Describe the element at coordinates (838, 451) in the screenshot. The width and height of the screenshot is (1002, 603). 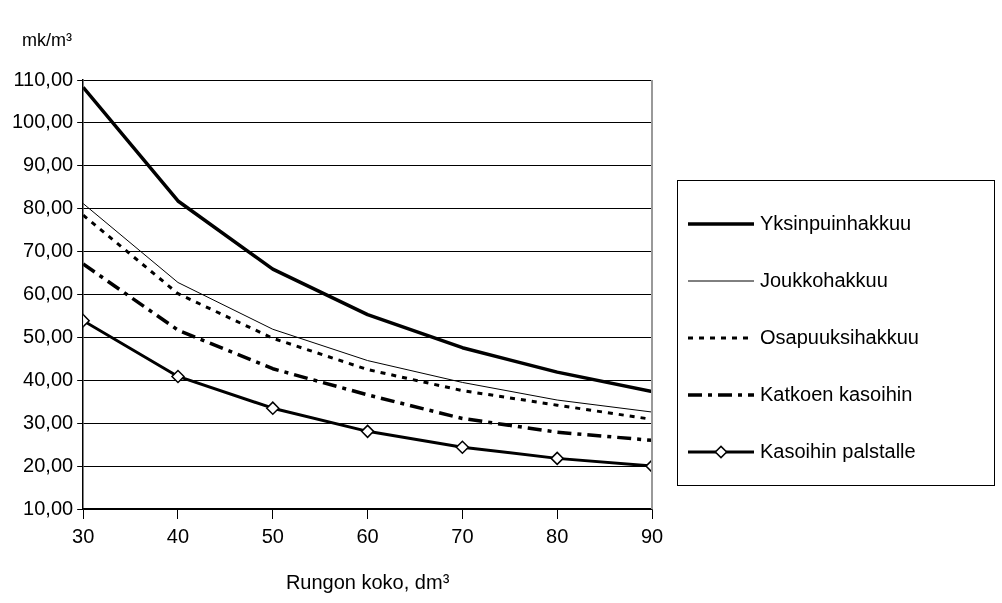
I see `legend-label: Kasoihin palstalle` at that location.